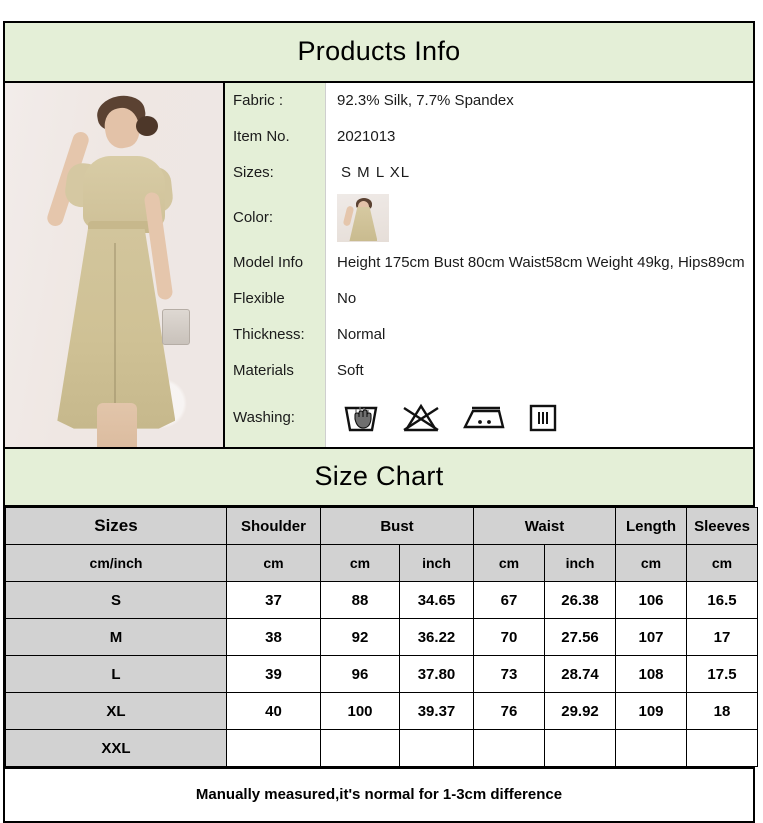 The height and width of the screenshot is (823, 763). I want to click on cell-xxl-bust-inch, so click(436, 748).